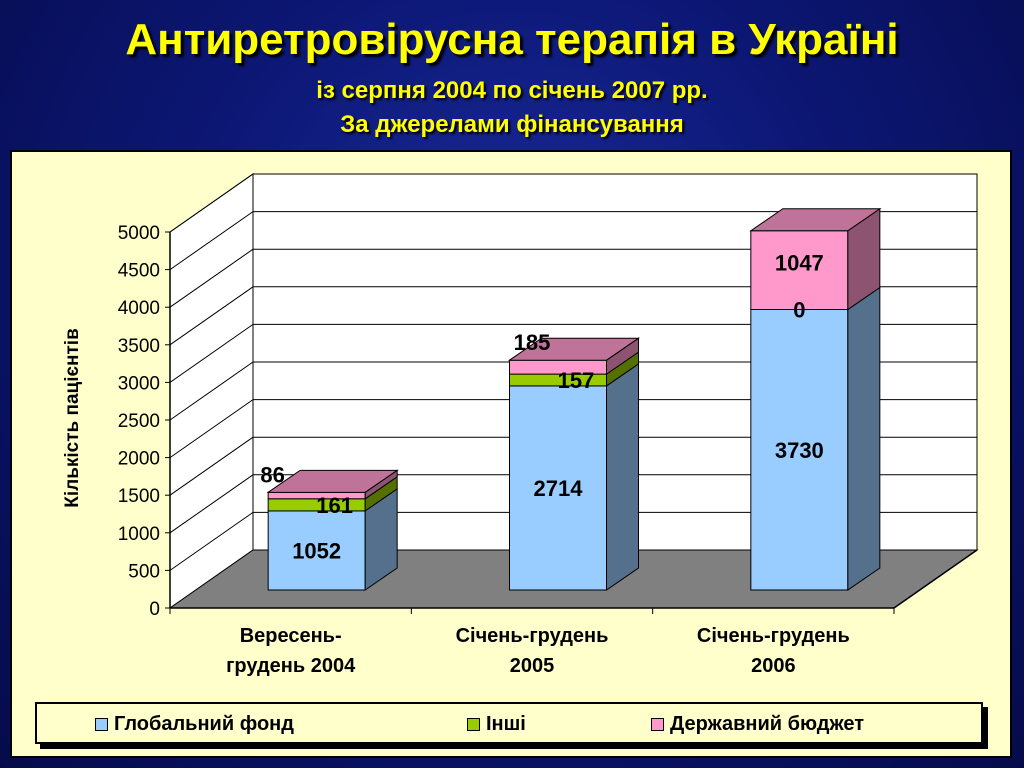 The image size is (1024, 768). I want to click on y-tick-label: 0, so click(154, 609).